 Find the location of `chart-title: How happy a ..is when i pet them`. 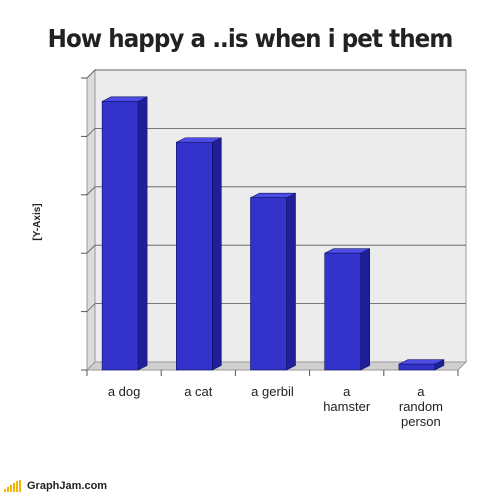

chart-title: How happy a ..is when i pet them is located at coordinates (250, 38).